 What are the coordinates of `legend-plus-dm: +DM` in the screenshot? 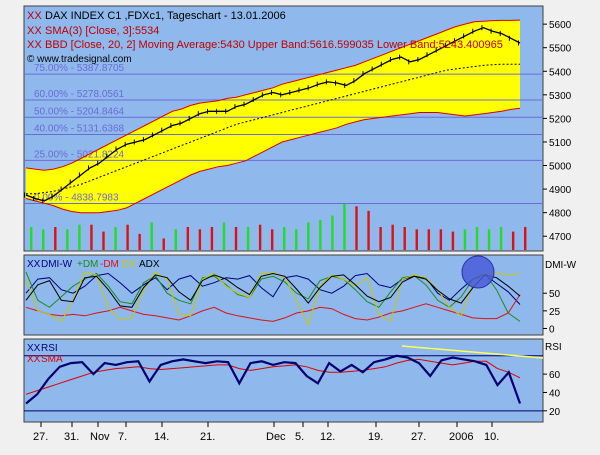 It's located at (87, 264).